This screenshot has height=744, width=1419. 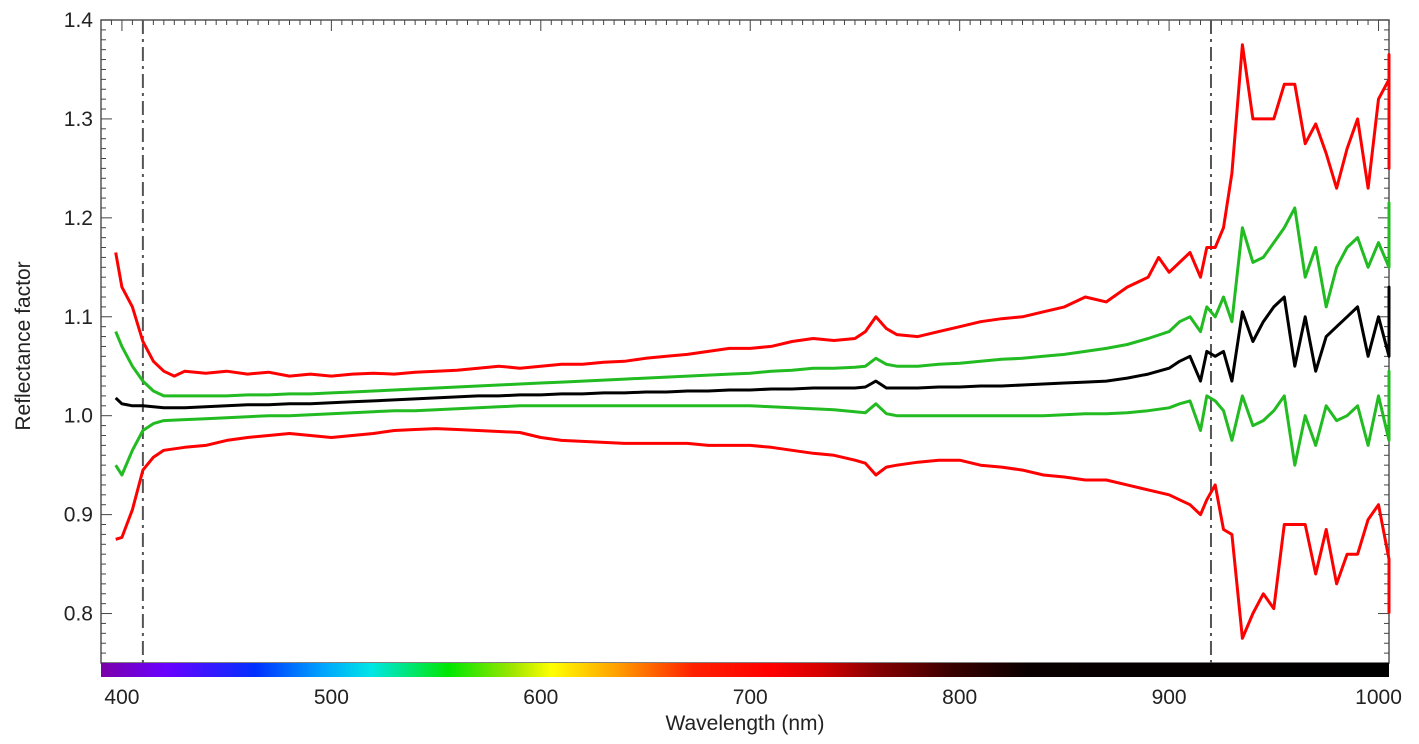 I want to click on y-tick-labels: 0.8 0.9 1.0 1.1 1.2 1.3 1.4, so click(x=79, y=317).